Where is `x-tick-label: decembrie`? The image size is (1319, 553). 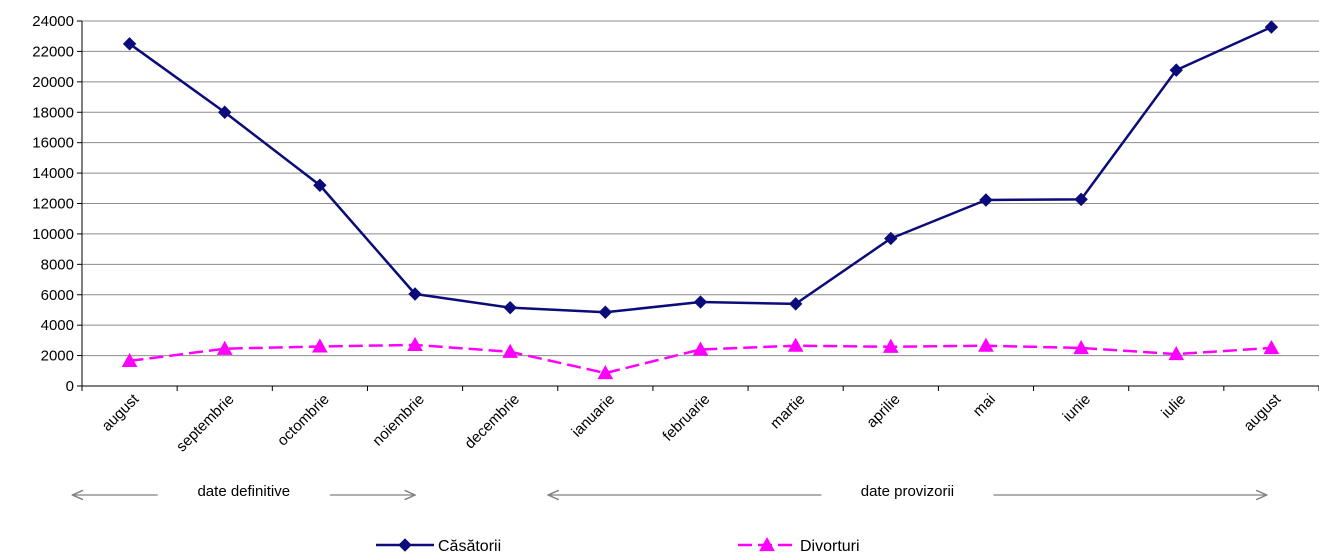 x-tick-label: decembrie is located at coordinates (492, 422).